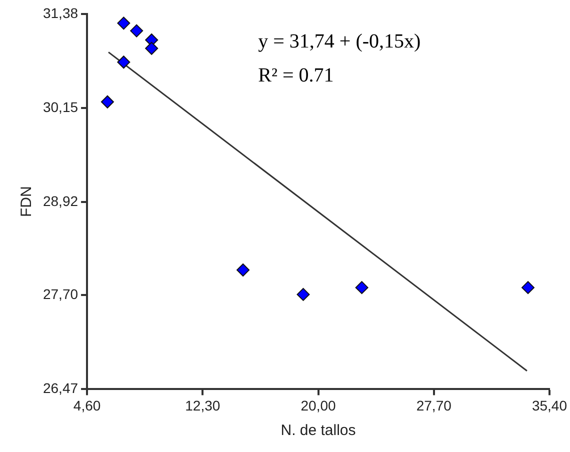  I want to click on annotation: y = 31,74 + (-0,15x), so click(339, 41).